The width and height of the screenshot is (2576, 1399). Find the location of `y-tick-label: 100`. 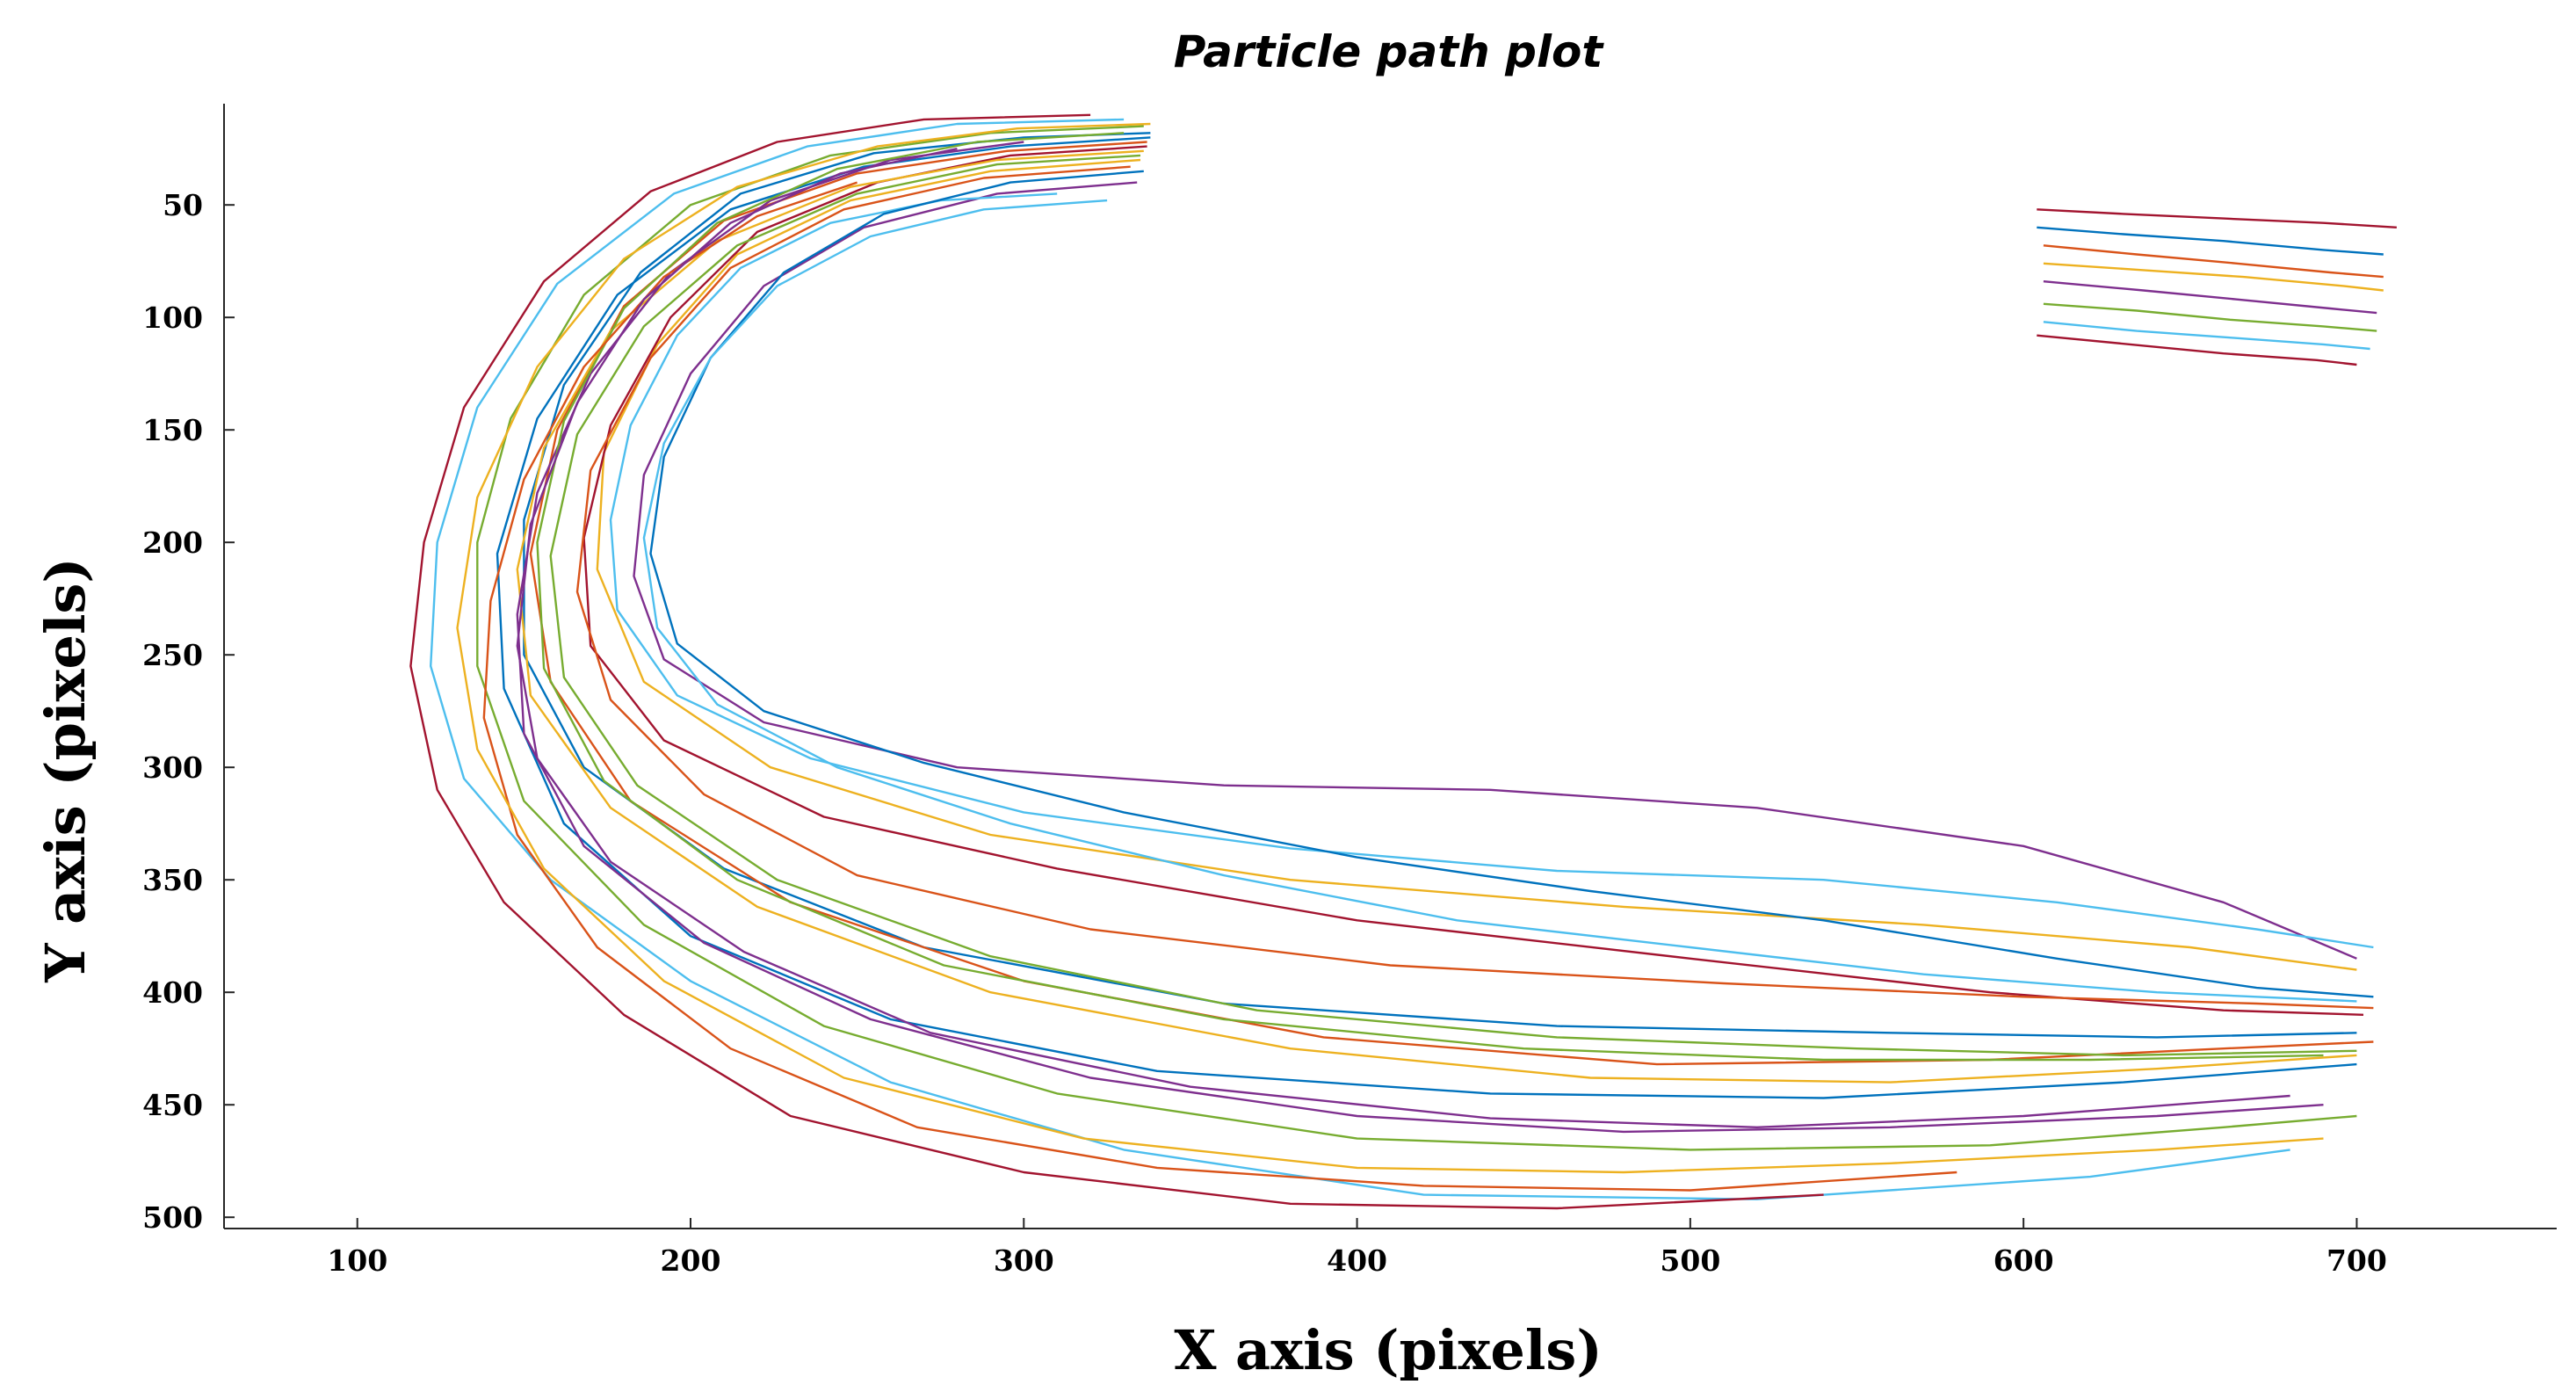

y-tick-label: 100 is located at coordinates (172, 318).